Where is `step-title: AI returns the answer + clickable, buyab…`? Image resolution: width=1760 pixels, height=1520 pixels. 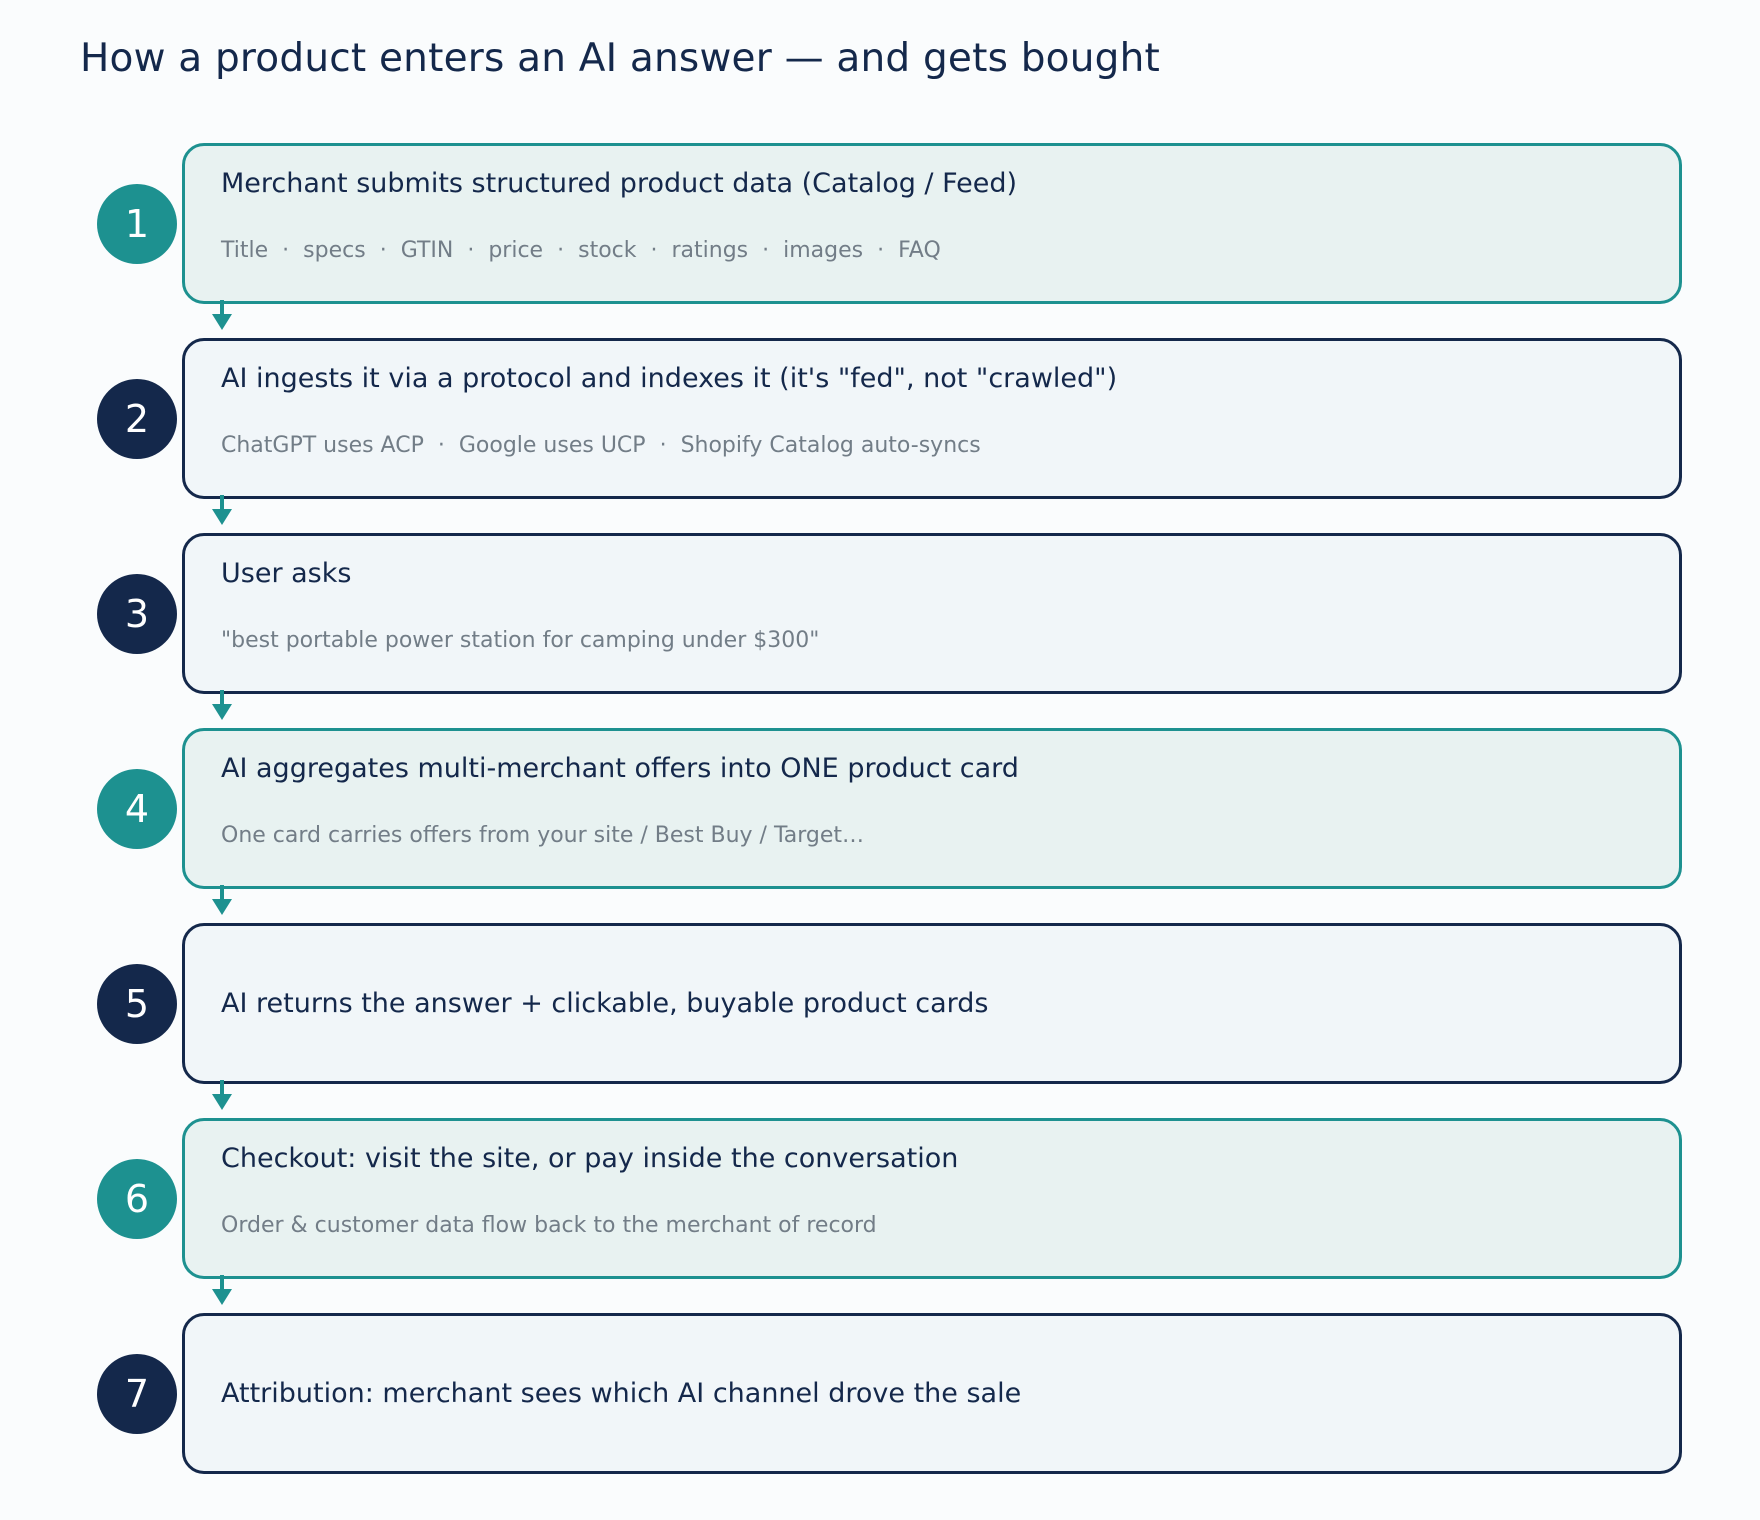 step-title: AI returns the answer + clickable, buyab… is located at coordinates (605, 1003).